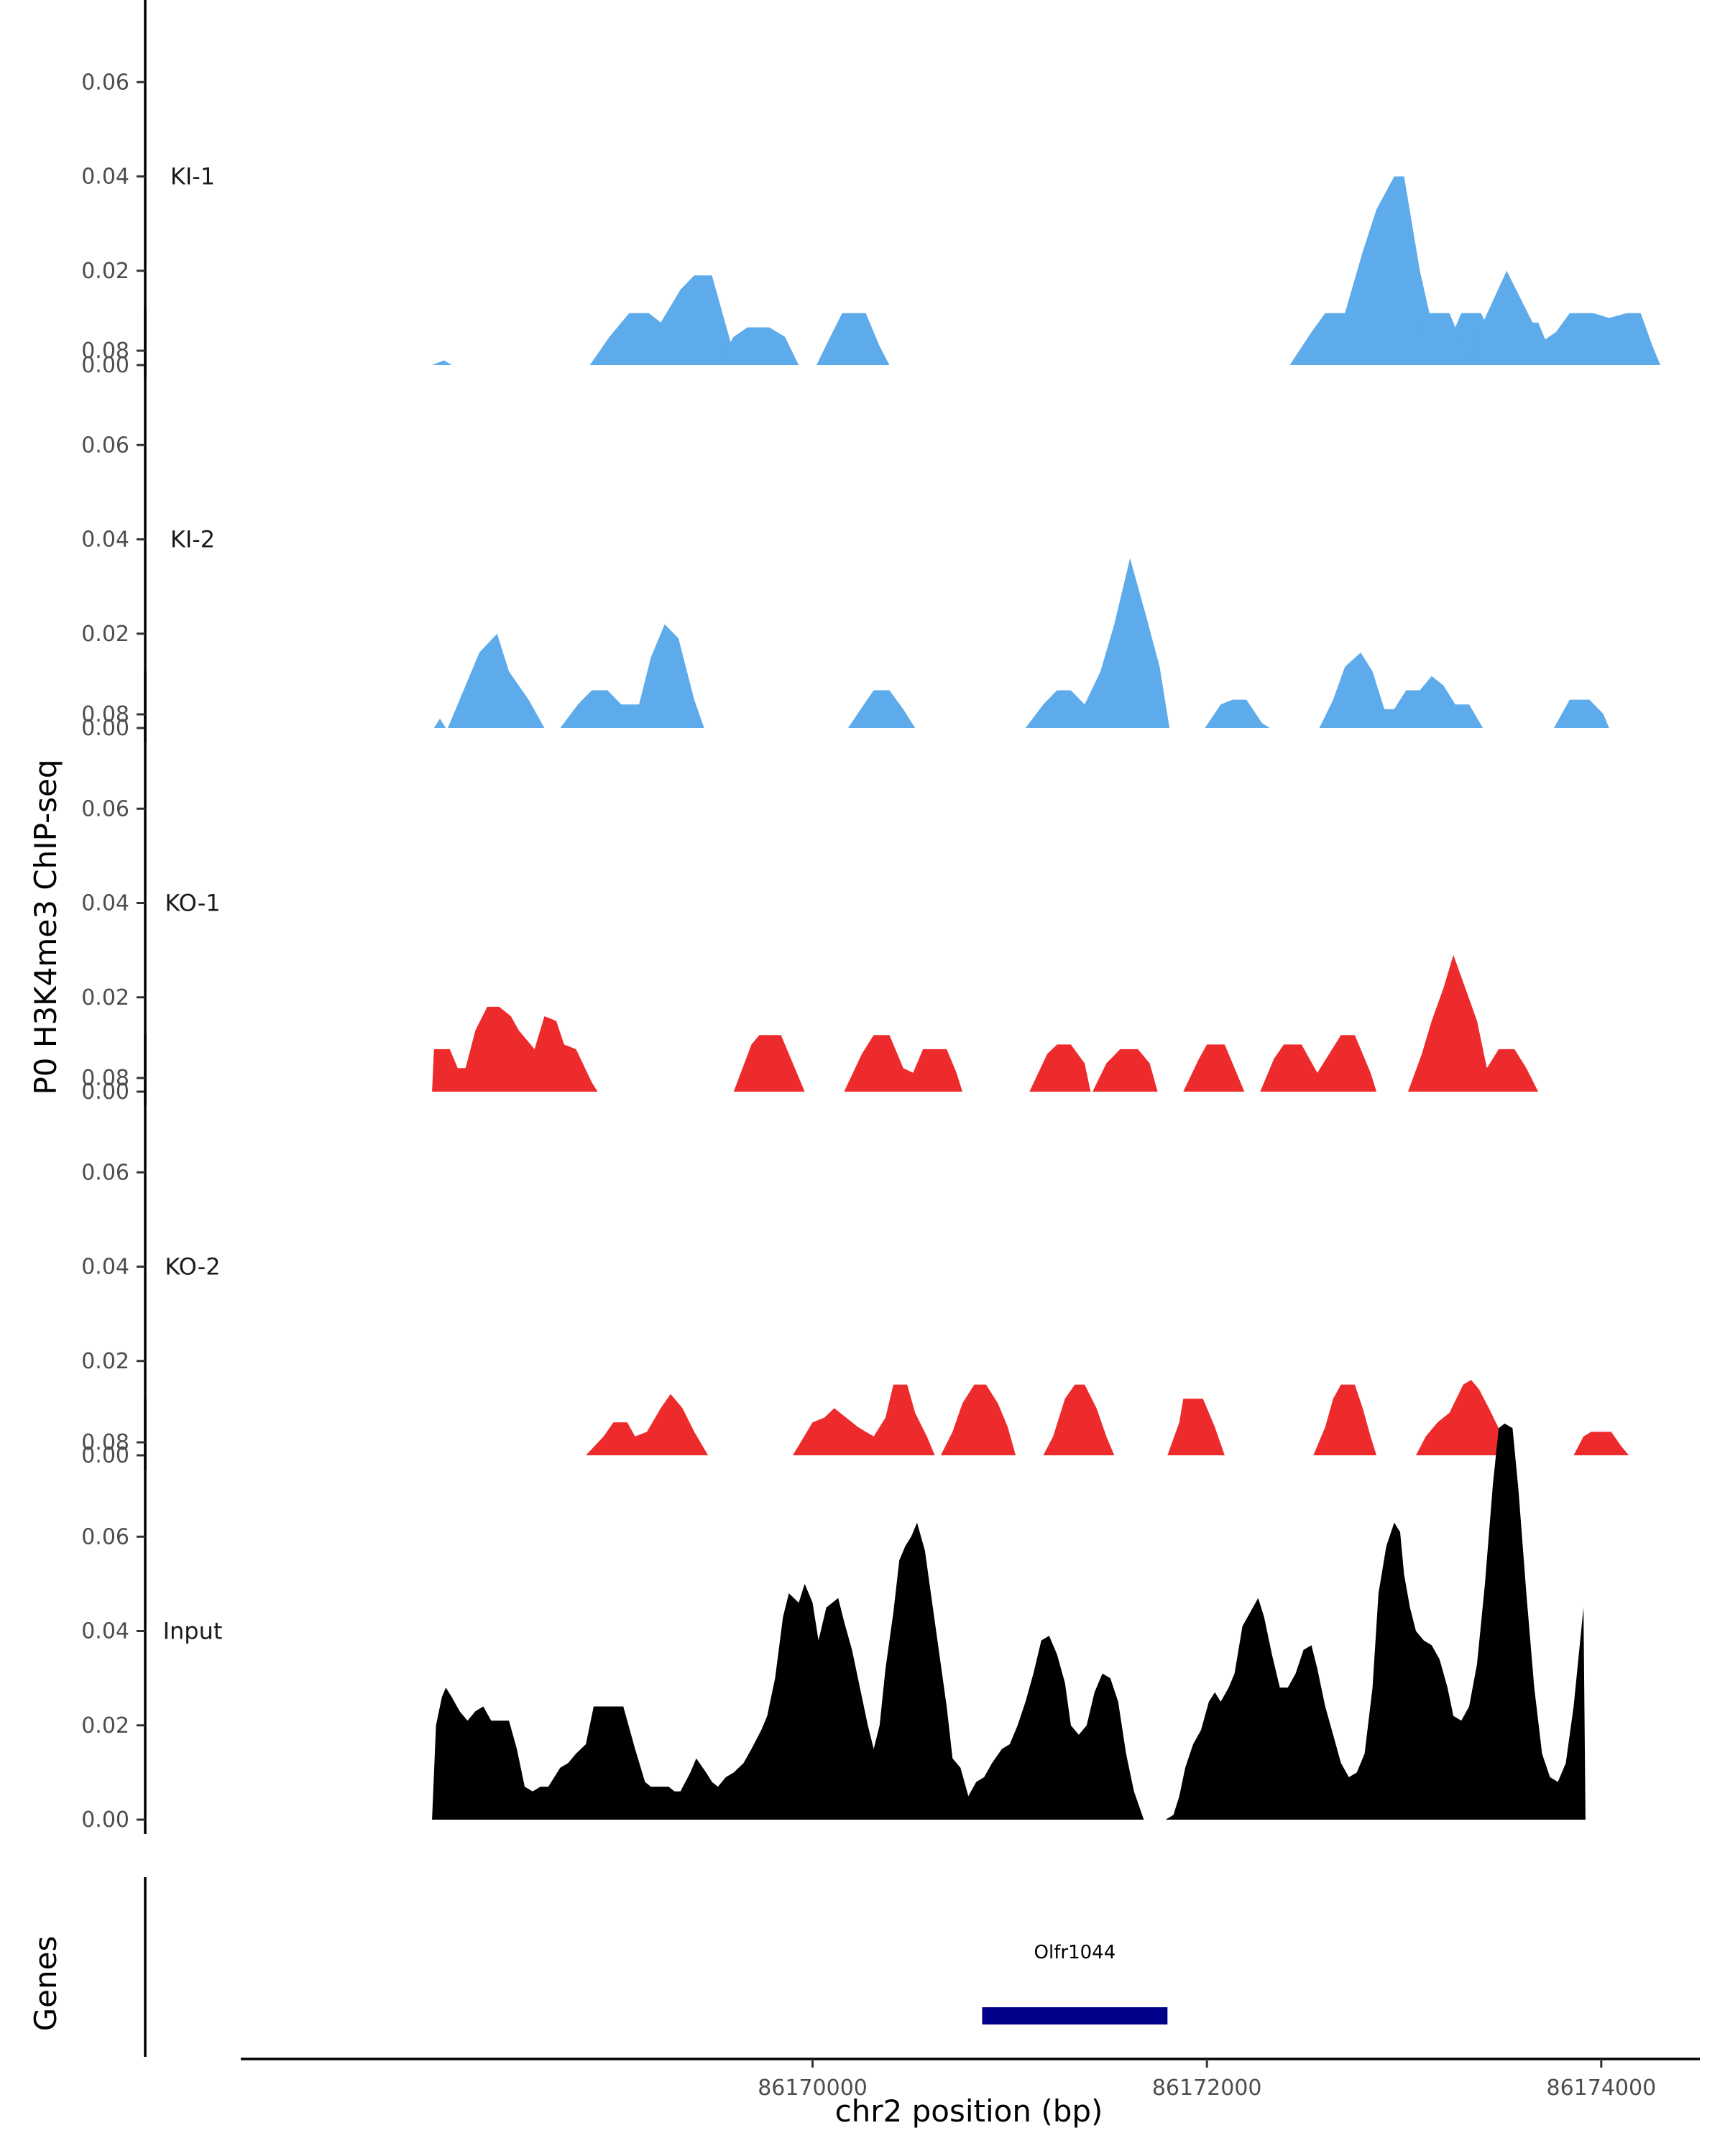 The width and height of the screenshot is (1725, 2156). What do you see at coordinates (813, 2089) in the screenshot?
I see `x-tick-label: 86170000` at bounding box center [813, 2089].